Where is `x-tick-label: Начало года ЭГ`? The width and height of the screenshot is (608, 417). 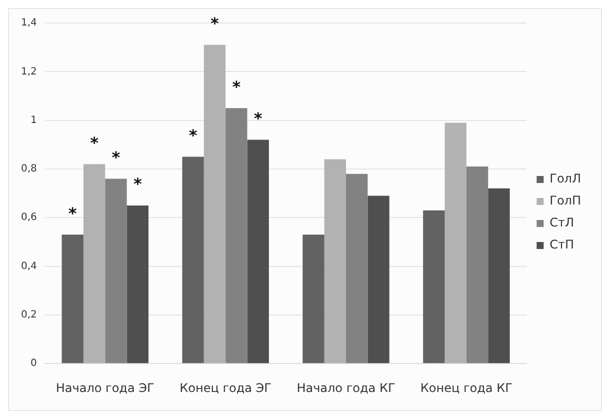 x-tick-label: Начало года ЭГ is located at coordinates (105, 387).